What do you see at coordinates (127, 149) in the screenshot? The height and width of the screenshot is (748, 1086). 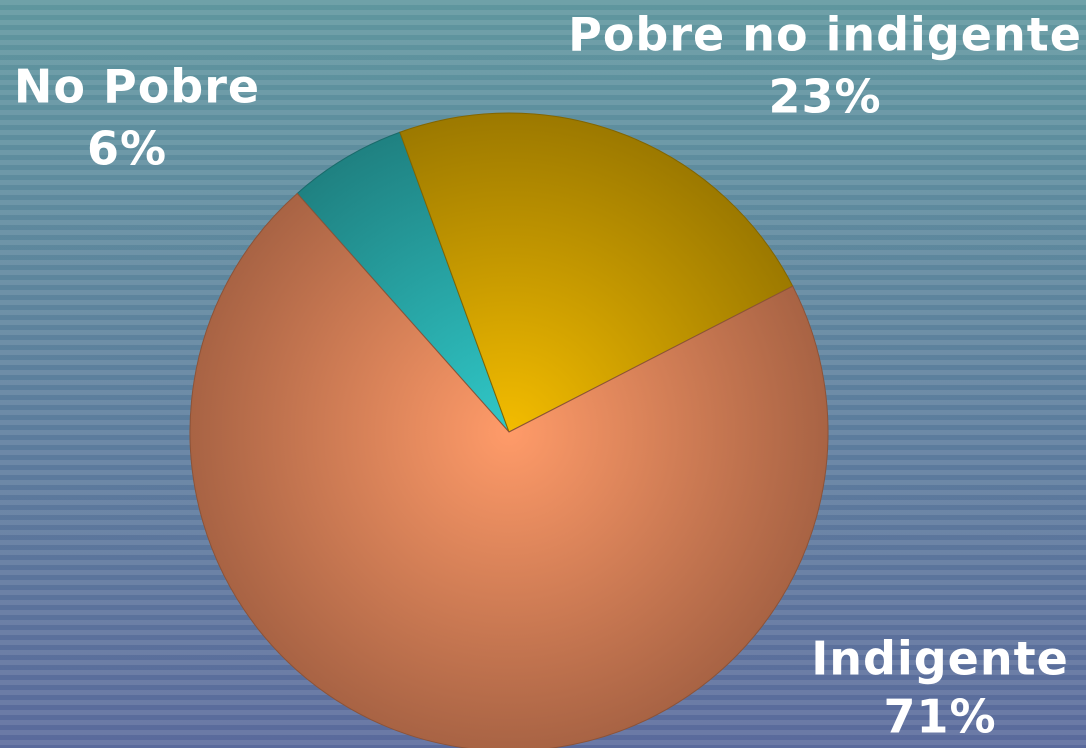 I see `slice-value-label: 6%` at bounding box center [127, 149].